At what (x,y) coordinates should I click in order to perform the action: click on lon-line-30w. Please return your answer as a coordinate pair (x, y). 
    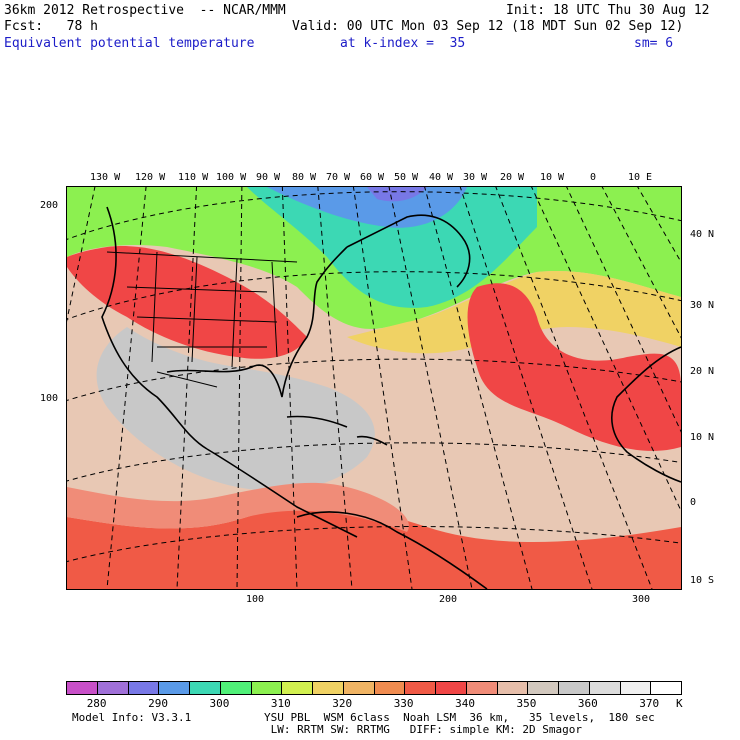
    Looking at the image, I should click on (574, 388).